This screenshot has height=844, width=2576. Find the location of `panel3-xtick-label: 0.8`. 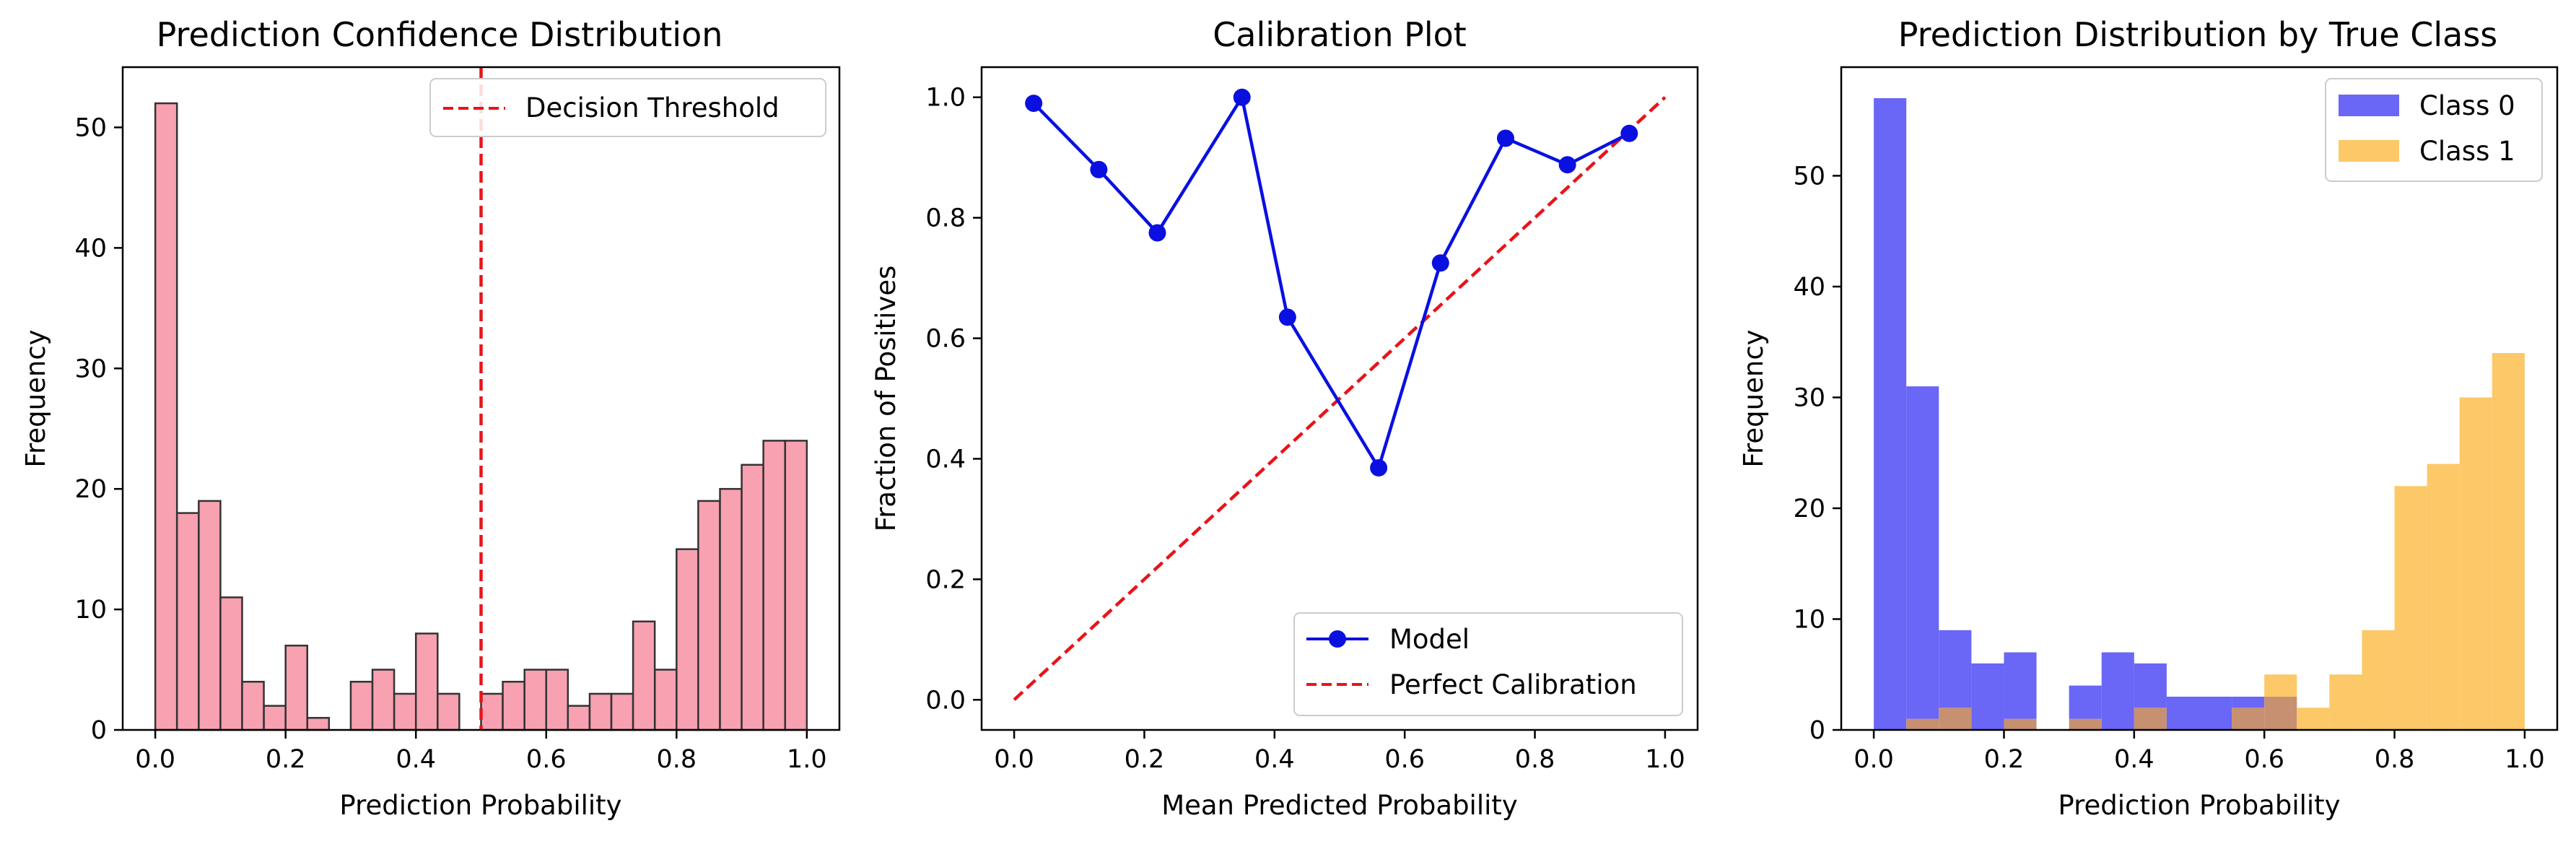

panel3-xtick-label: 0.8 is located at coordinates (2395, 759).